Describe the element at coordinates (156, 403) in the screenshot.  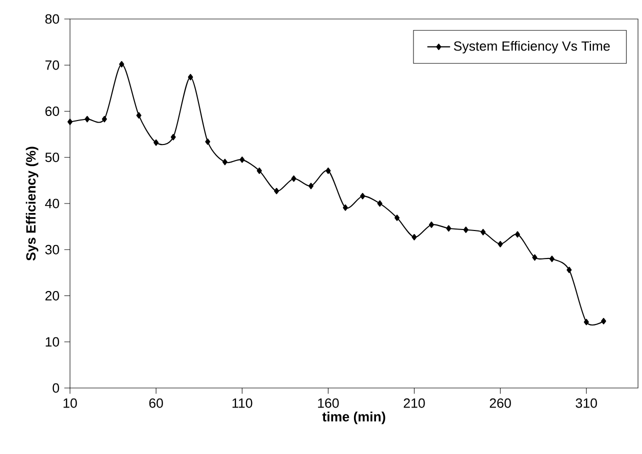
I see `x-tick-label: 60` at that location.